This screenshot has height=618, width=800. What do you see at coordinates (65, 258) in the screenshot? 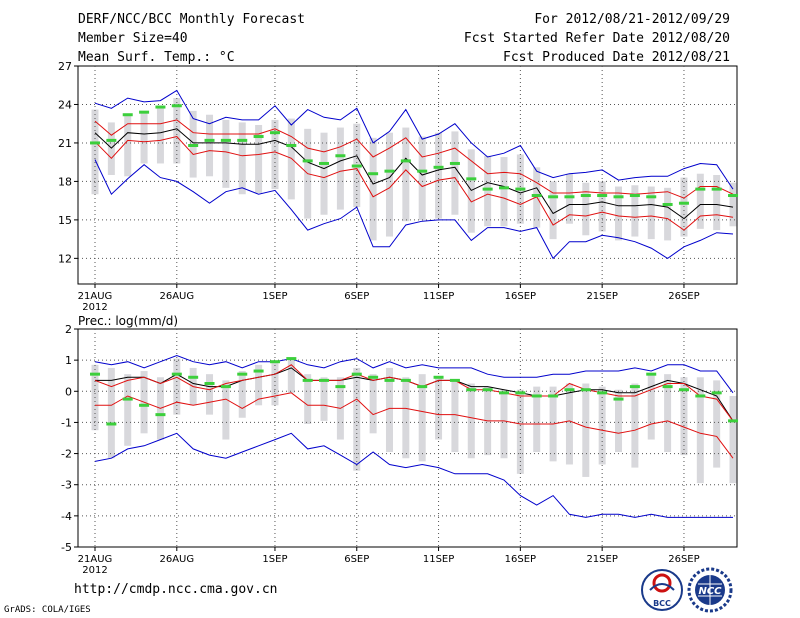
I see `y-tick-label: 12` at bounding box center [65, 258].